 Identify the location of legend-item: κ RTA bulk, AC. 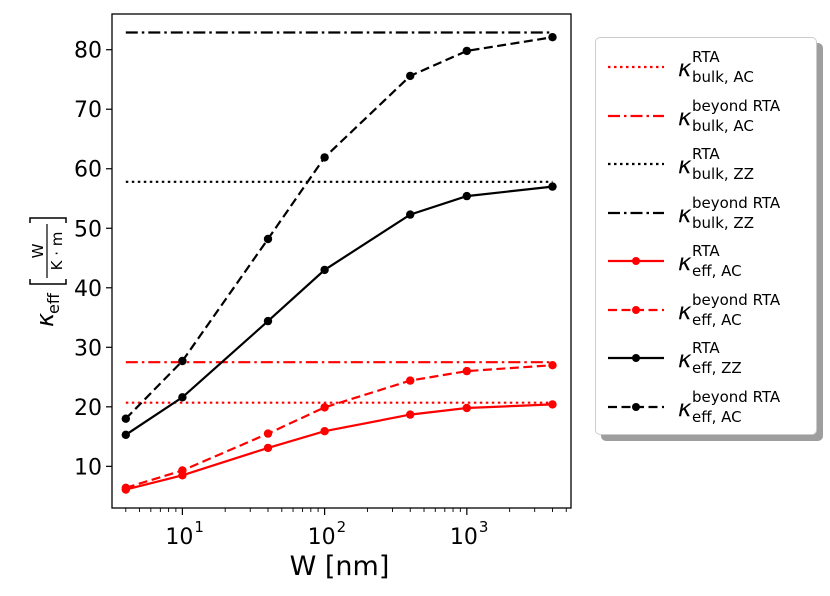
(706, 68).